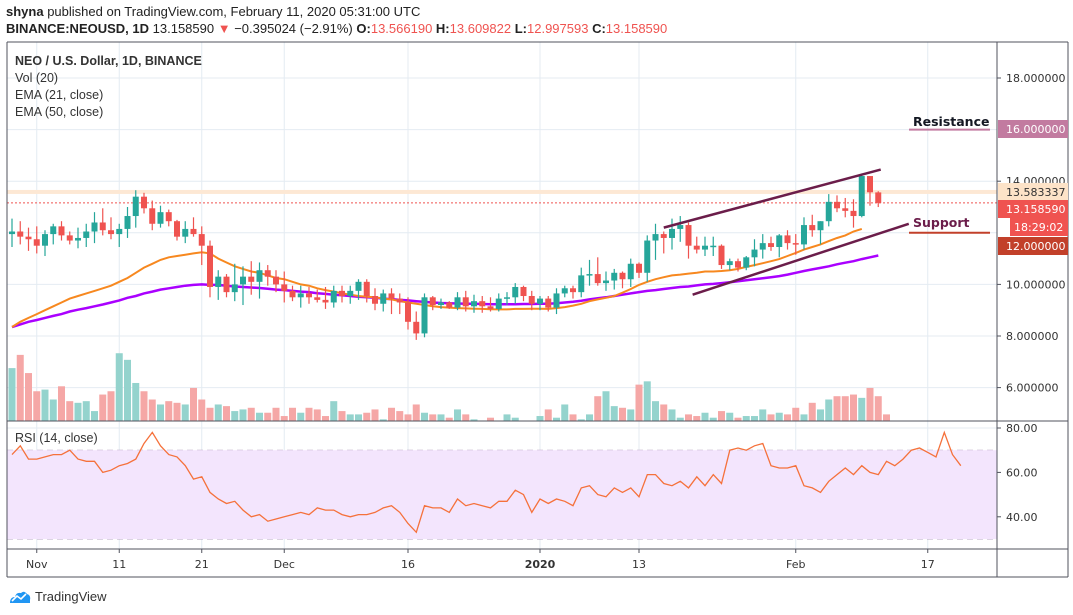 This screenshot has width=1073, height=615. I want to click on legend-volume: Vol (20), so click(37, 78).